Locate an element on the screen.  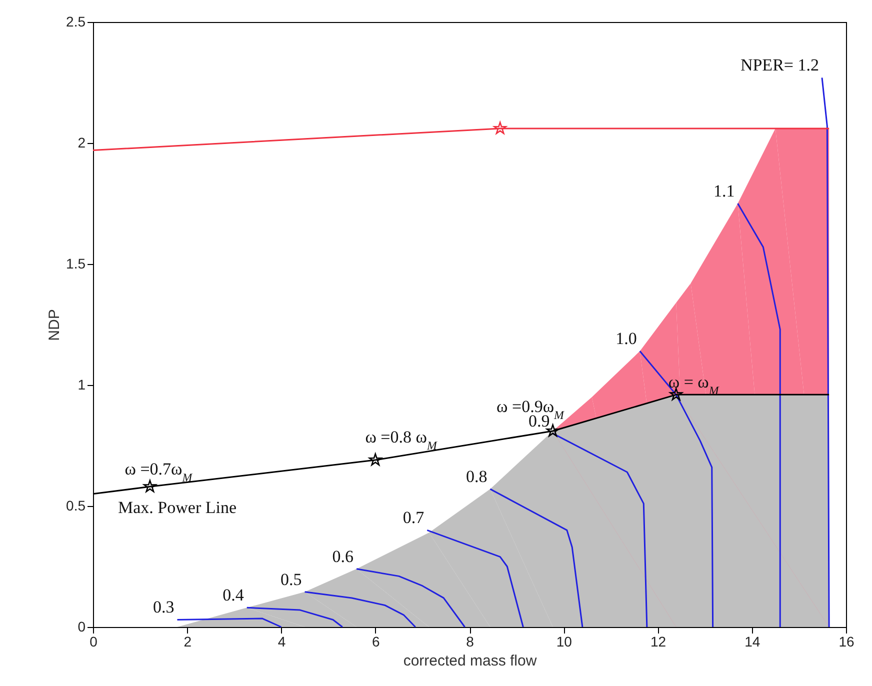
annotation: 0.7 is located at coordinates (413, 518).